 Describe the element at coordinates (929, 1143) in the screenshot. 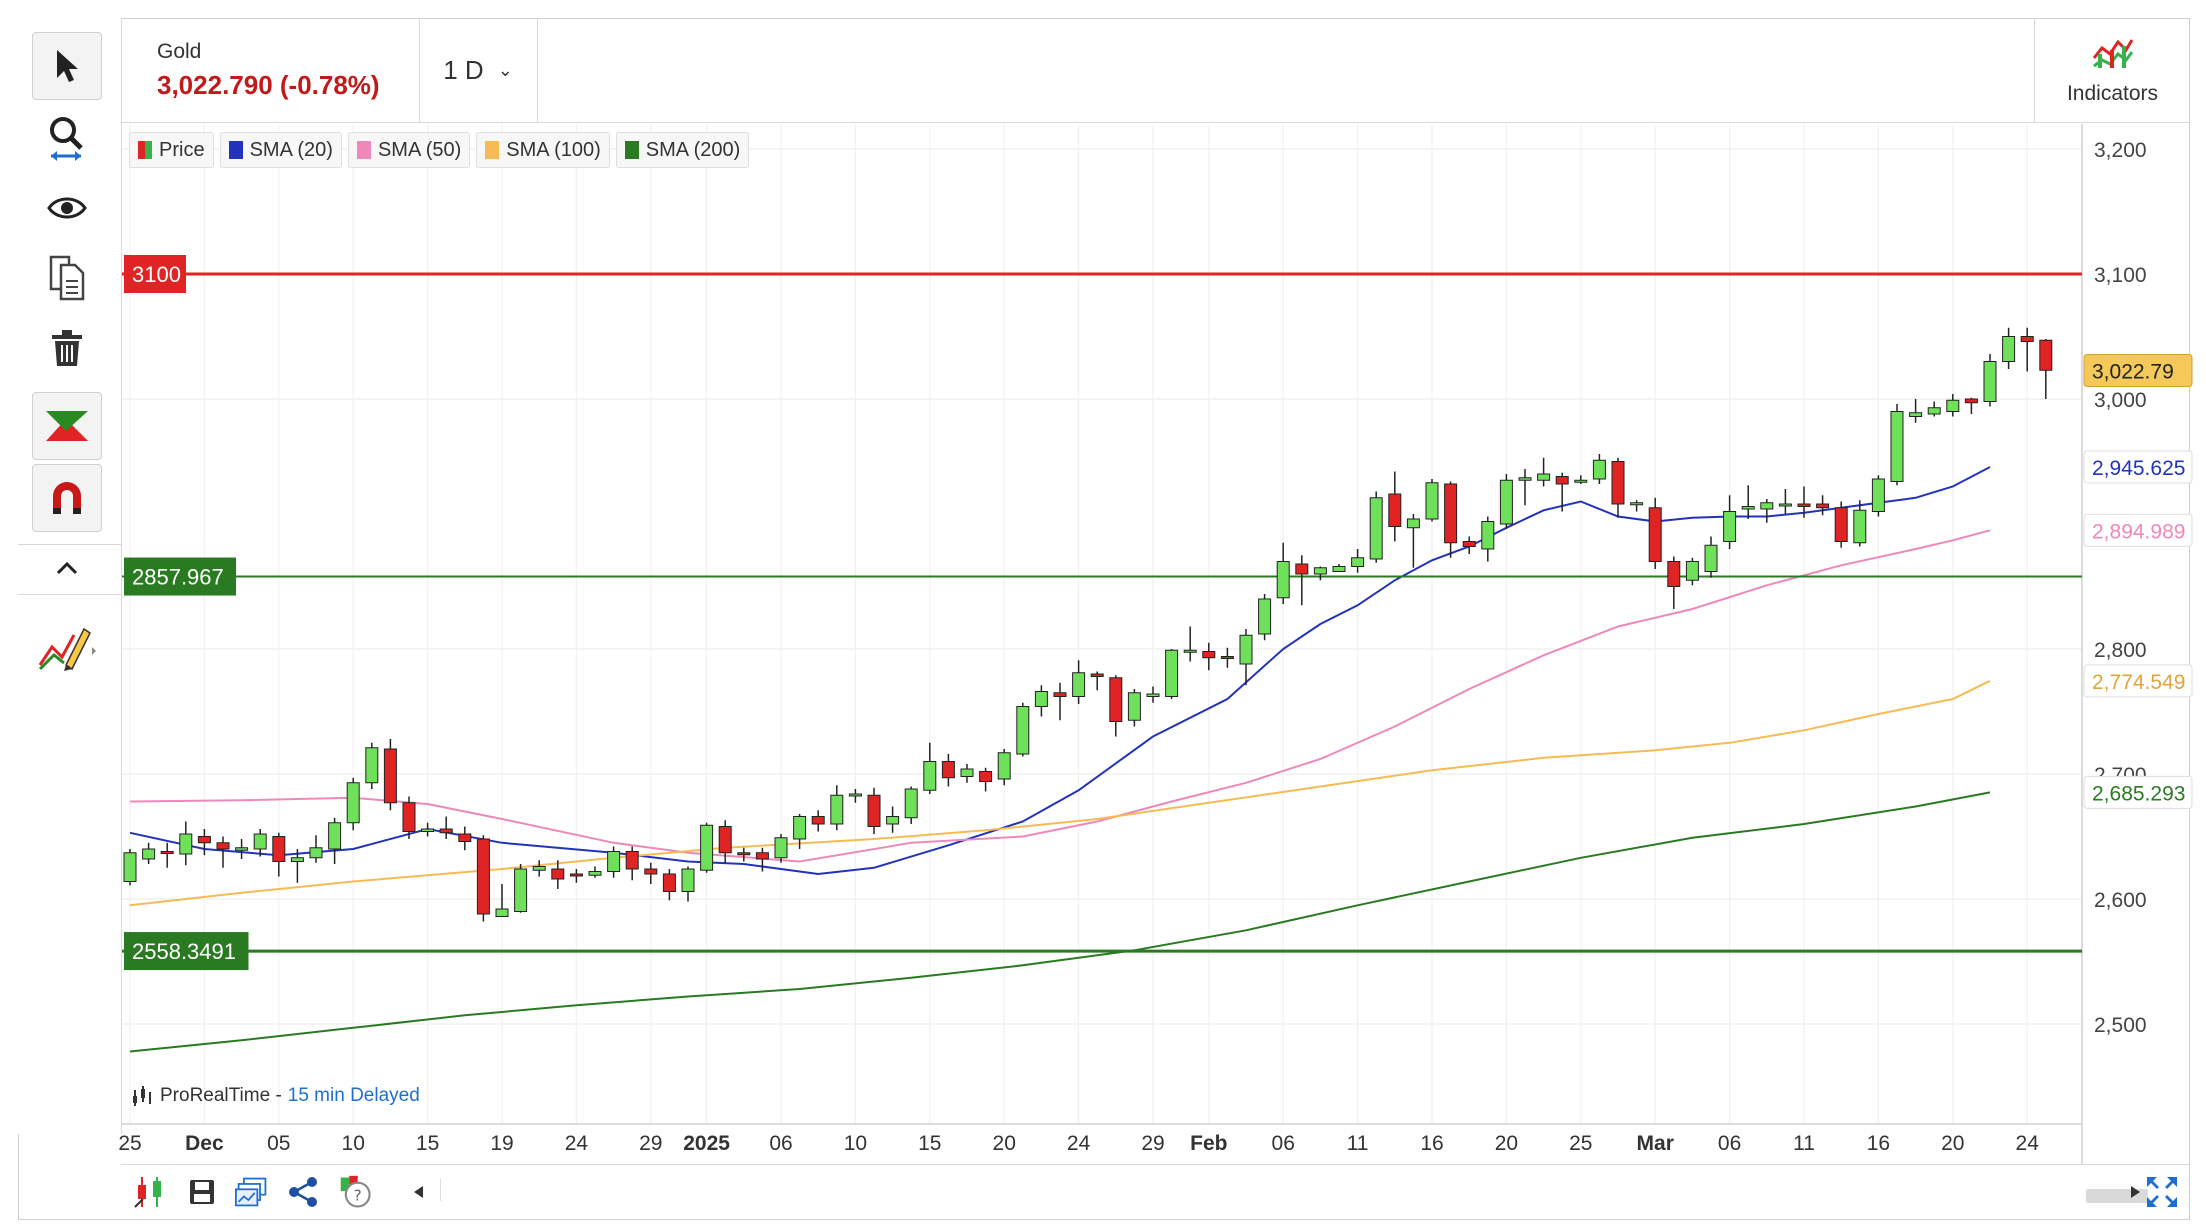

I see `time-tick-label: 15` at that location.